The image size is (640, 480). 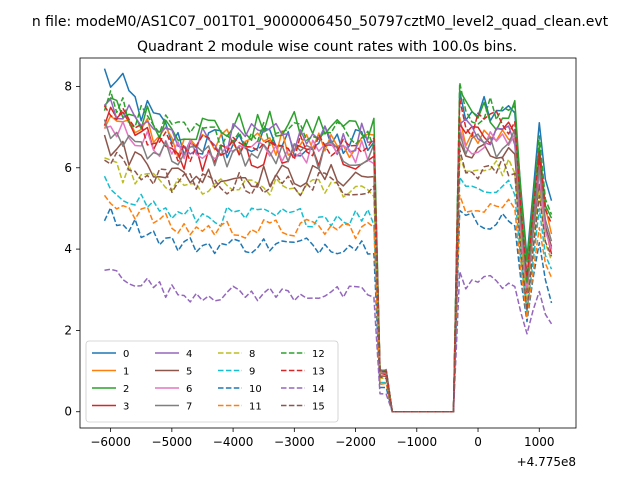 What do you see at coordinates (68, 86) in the screenshot?
I see `y-tick-label: 8` at bounding box center [68, 86].